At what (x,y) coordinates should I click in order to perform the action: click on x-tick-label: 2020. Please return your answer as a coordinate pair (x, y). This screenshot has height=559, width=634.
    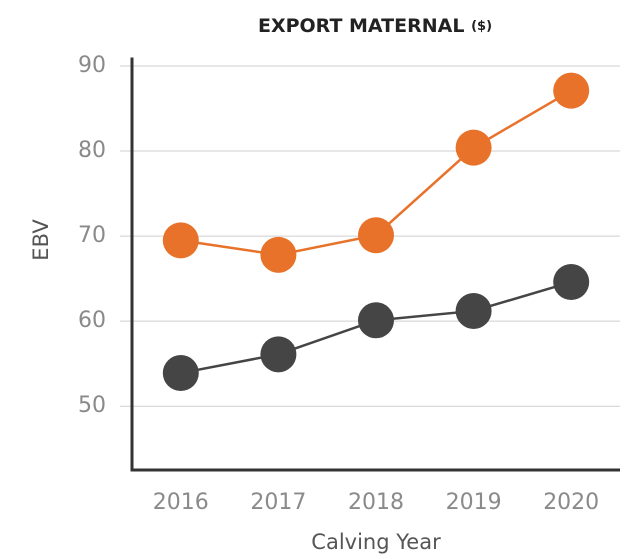
    Looking at the image, I should click on (571, 502).